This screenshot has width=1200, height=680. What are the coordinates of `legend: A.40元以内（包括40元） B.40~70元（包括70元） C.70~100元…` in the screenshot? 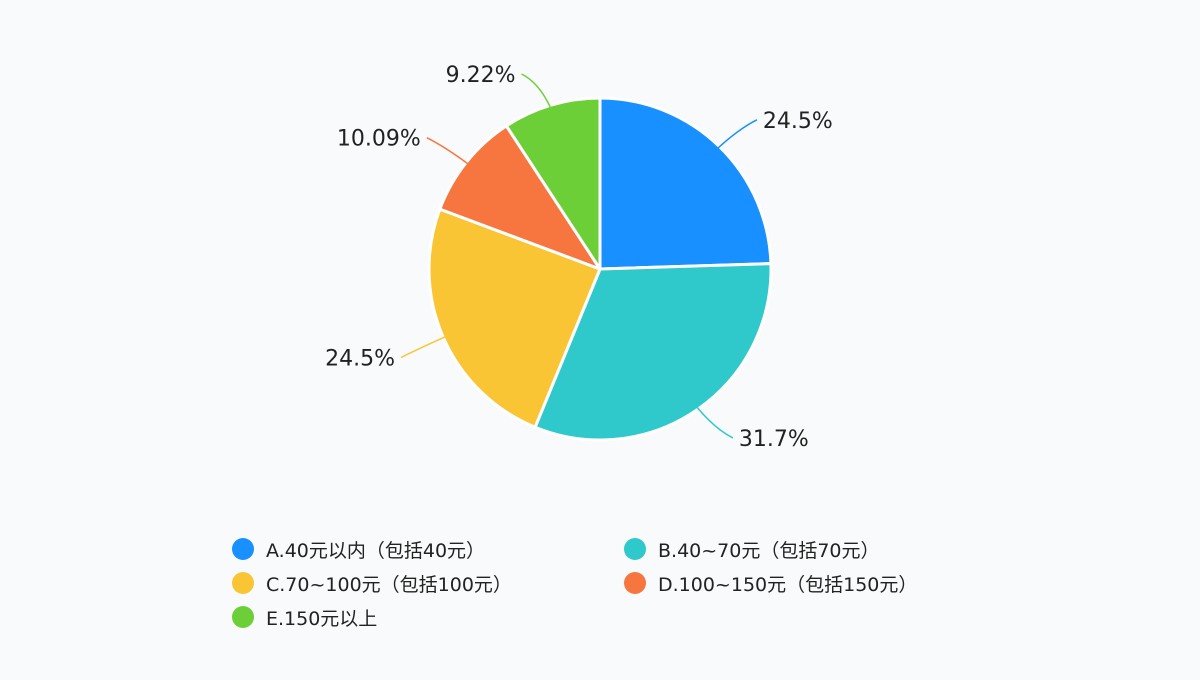 It's located at (612, 583).